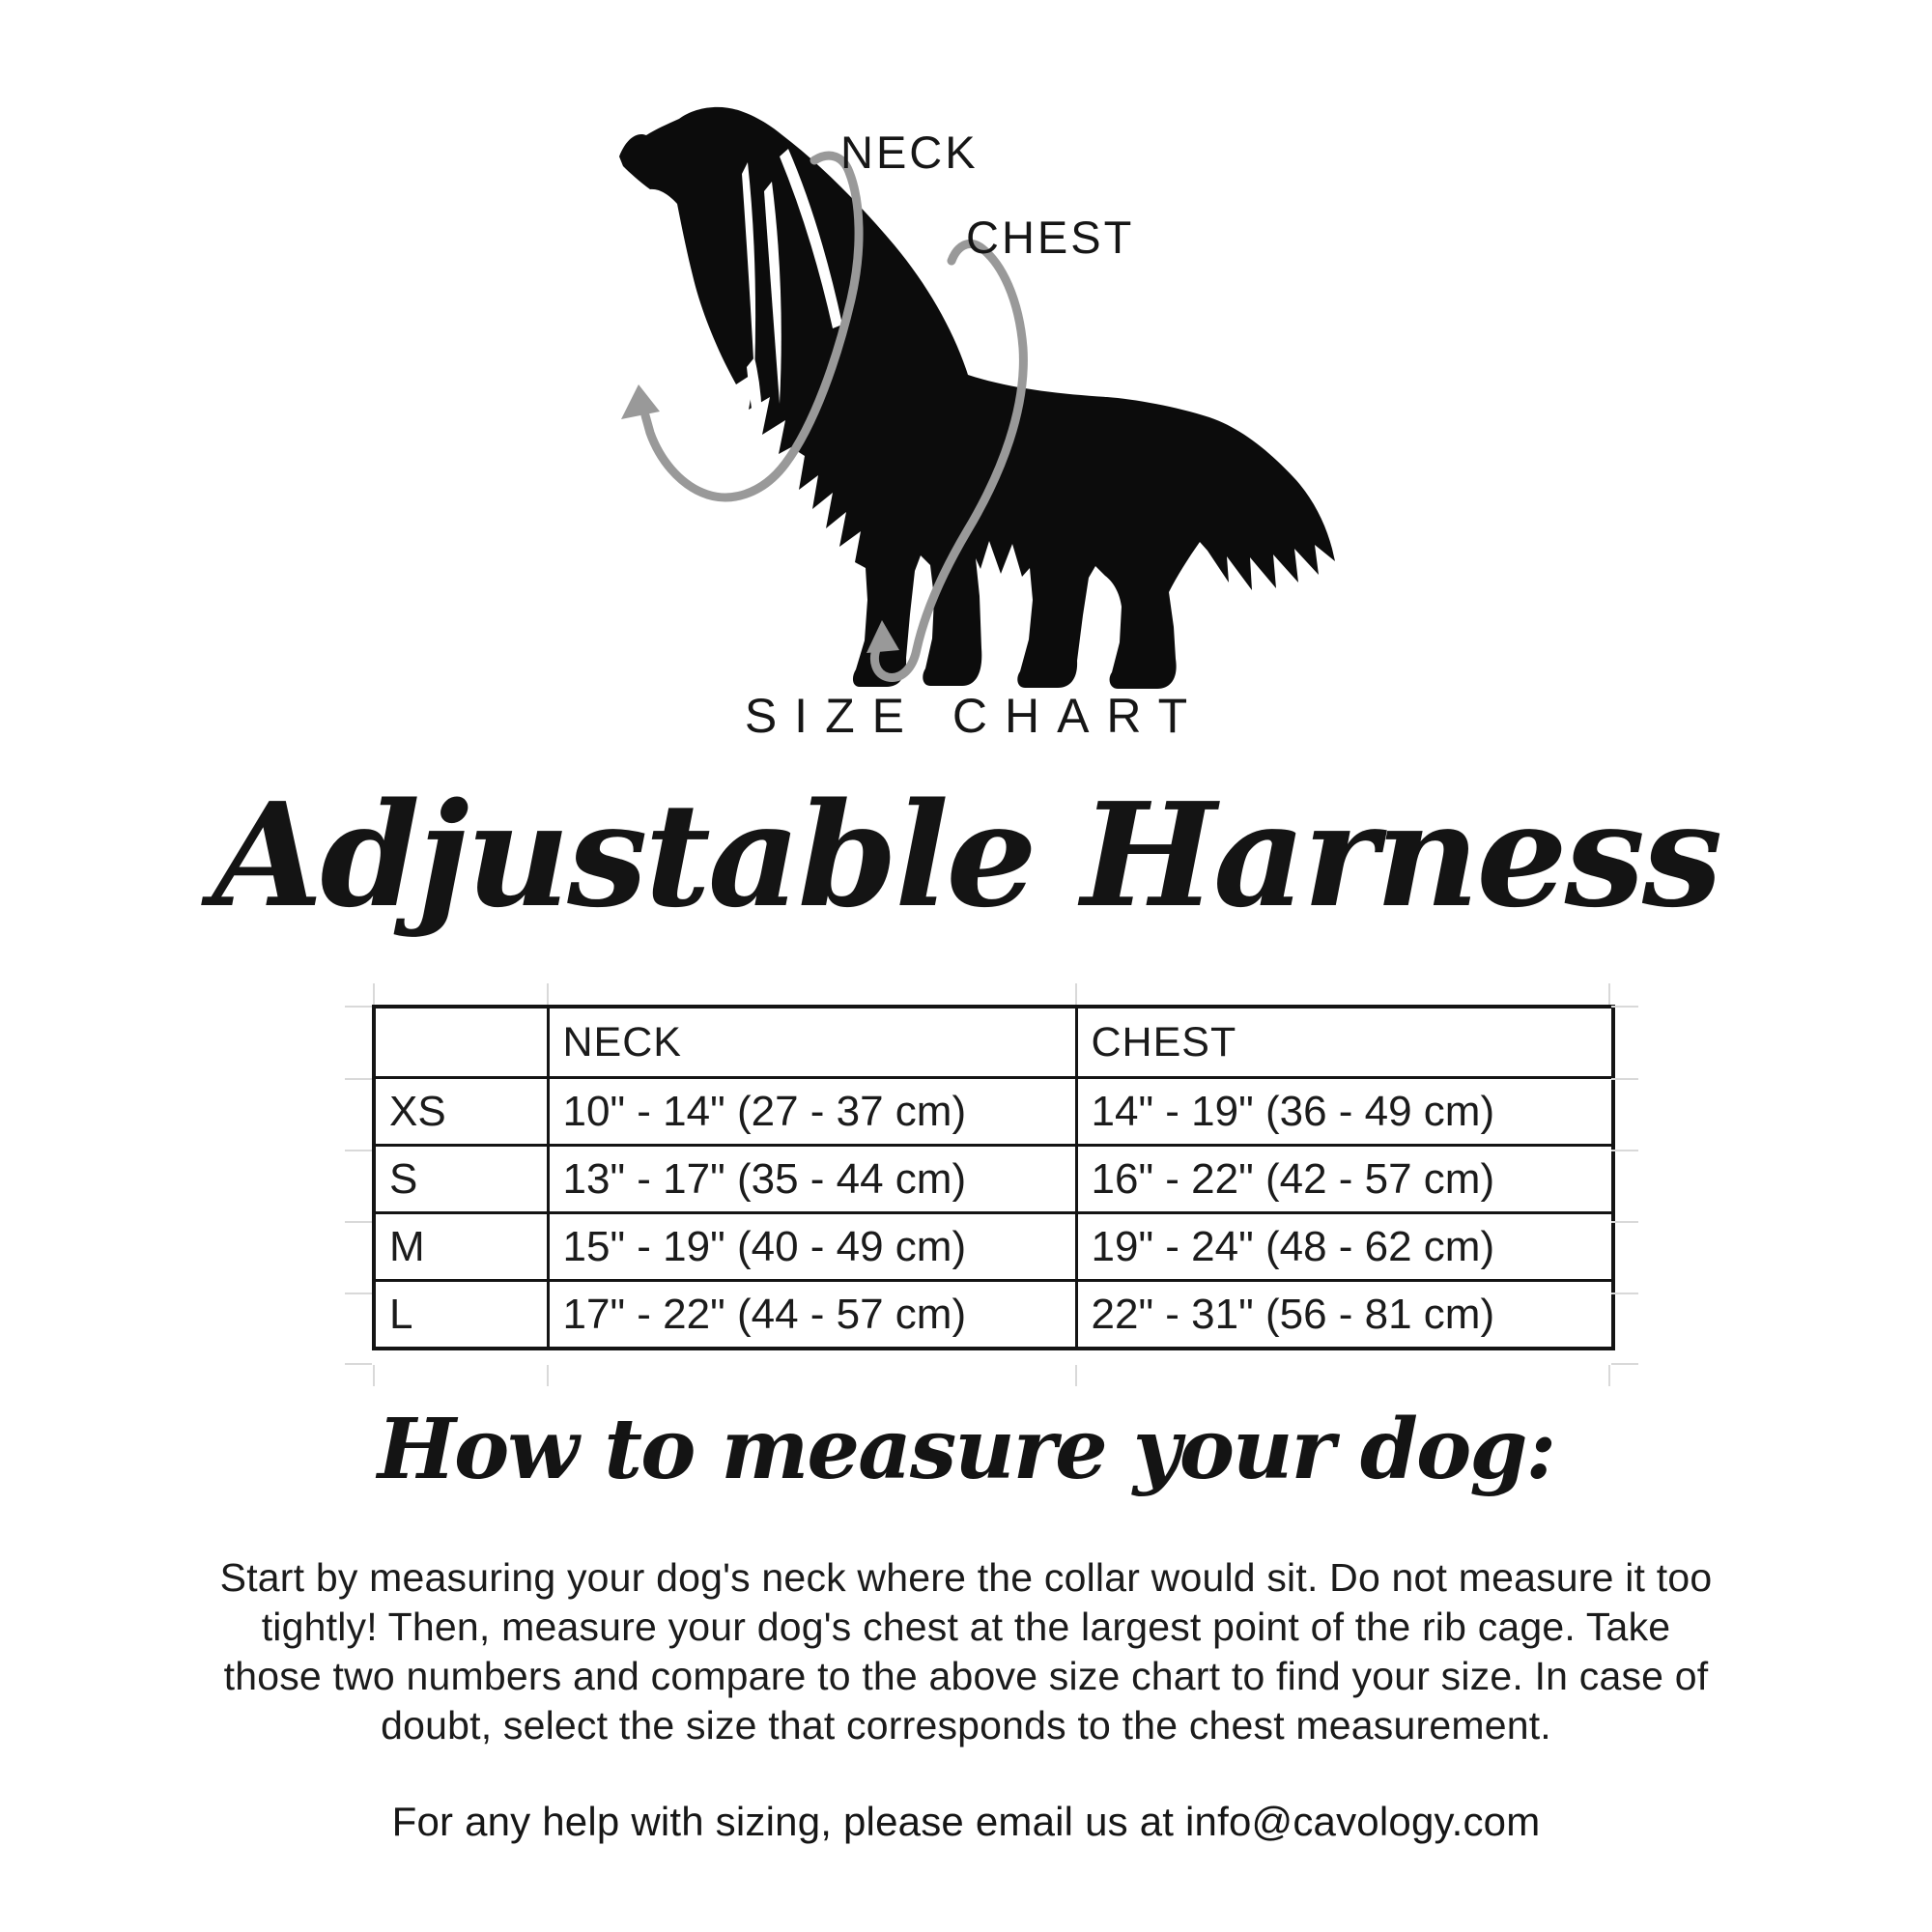 The height and width of the screenshot is (1932, 1932). Describe the element at coordinates (812, 1111) in the screenshot. I see `neck-cell: 10" - 14" (27 - 37 cm)` at that location.